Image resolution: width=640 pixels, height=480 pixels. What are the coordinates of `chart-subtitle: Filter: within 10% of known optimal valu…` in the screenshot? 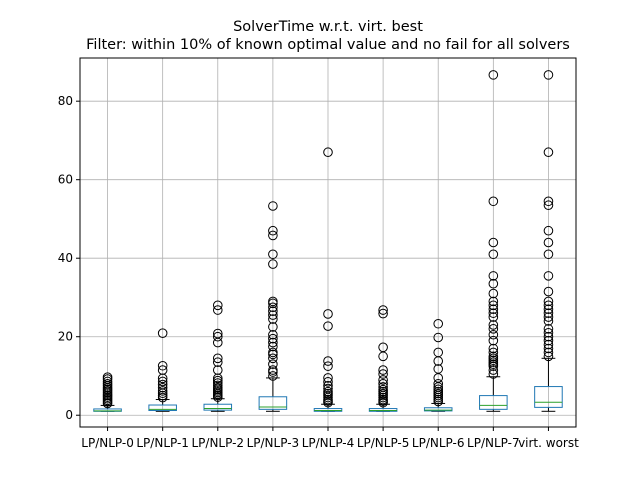 It's located at (328, 45).